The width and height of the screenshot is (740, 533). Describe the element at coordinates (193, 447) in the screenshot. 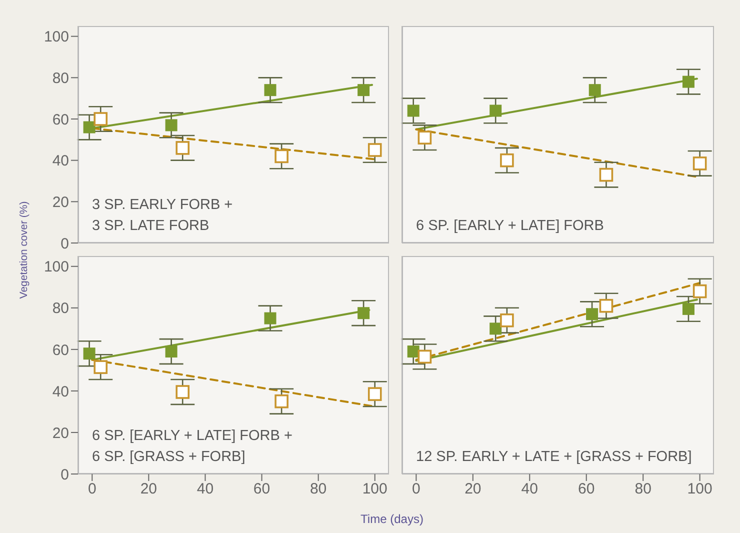

I see `annotation: 6 SP. [EARLY + LATE] FORB + 6 SP. [GRASS + FORB]` at that location.